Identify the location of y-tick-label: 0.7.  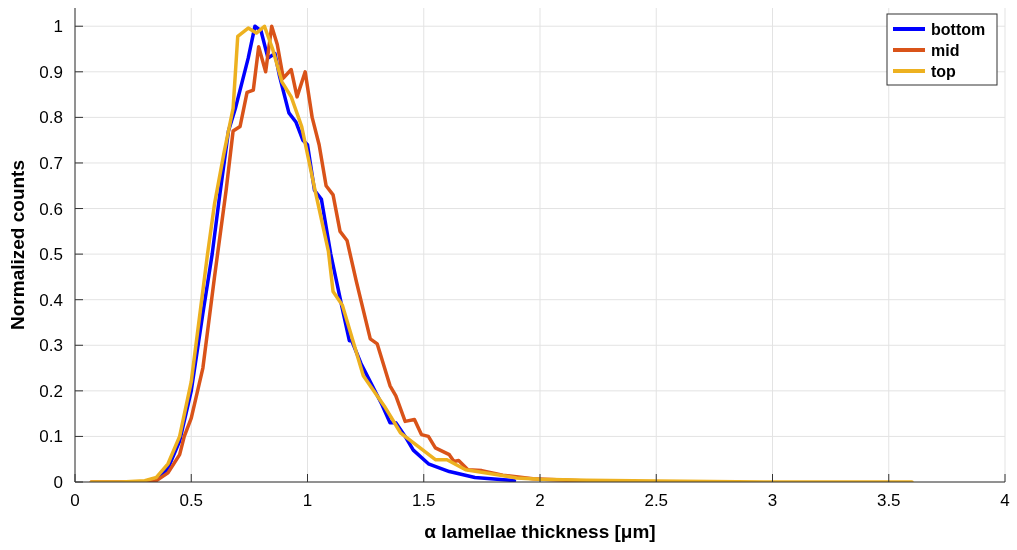
(51, 163).